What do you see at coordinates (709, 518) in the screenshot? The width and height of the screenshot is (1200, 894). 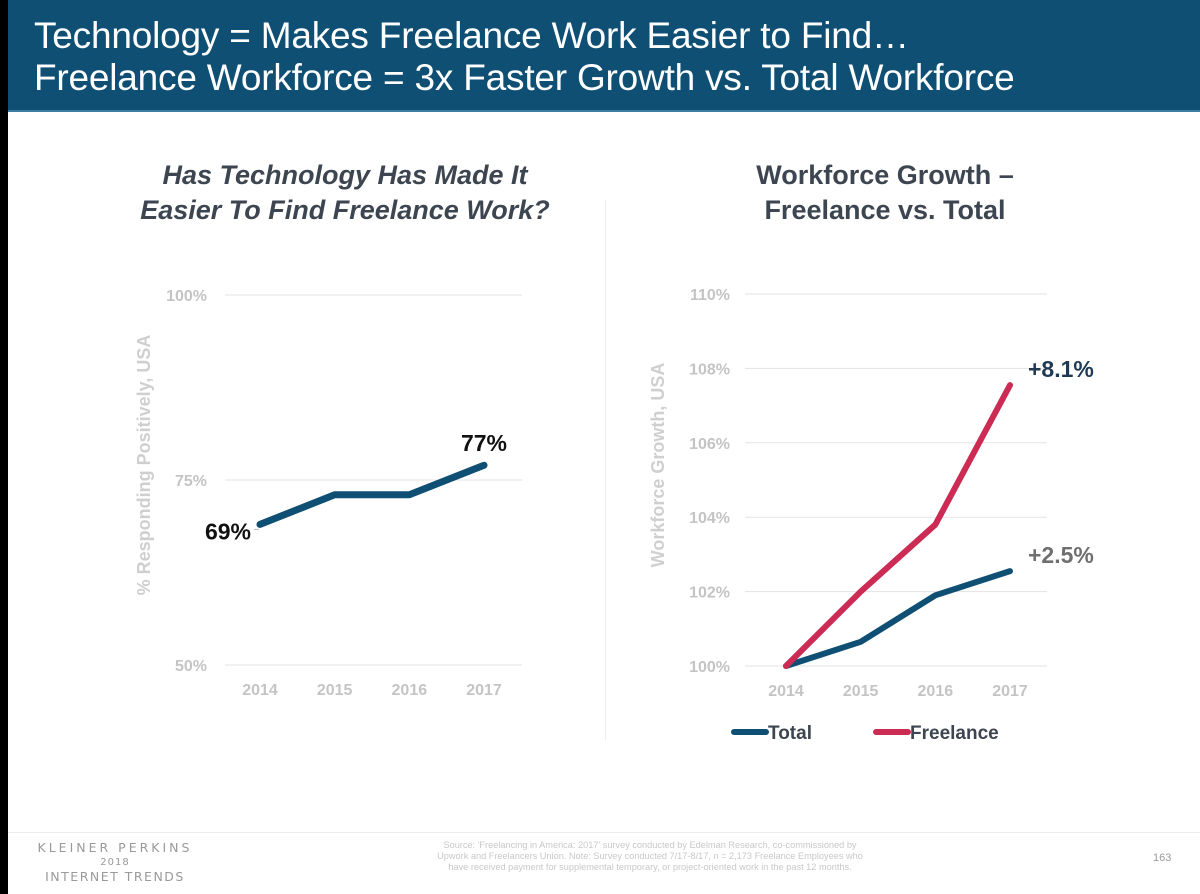 I see `right-chart-y-tick-label: 104%` at bounding box center [709, 518].